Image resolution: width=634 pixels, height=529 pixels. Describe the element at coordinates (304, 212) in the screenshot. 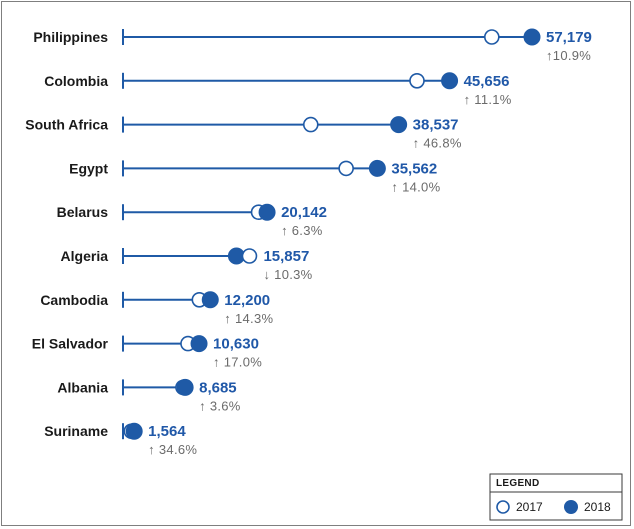

I see `value-label: 20,142` at that location.